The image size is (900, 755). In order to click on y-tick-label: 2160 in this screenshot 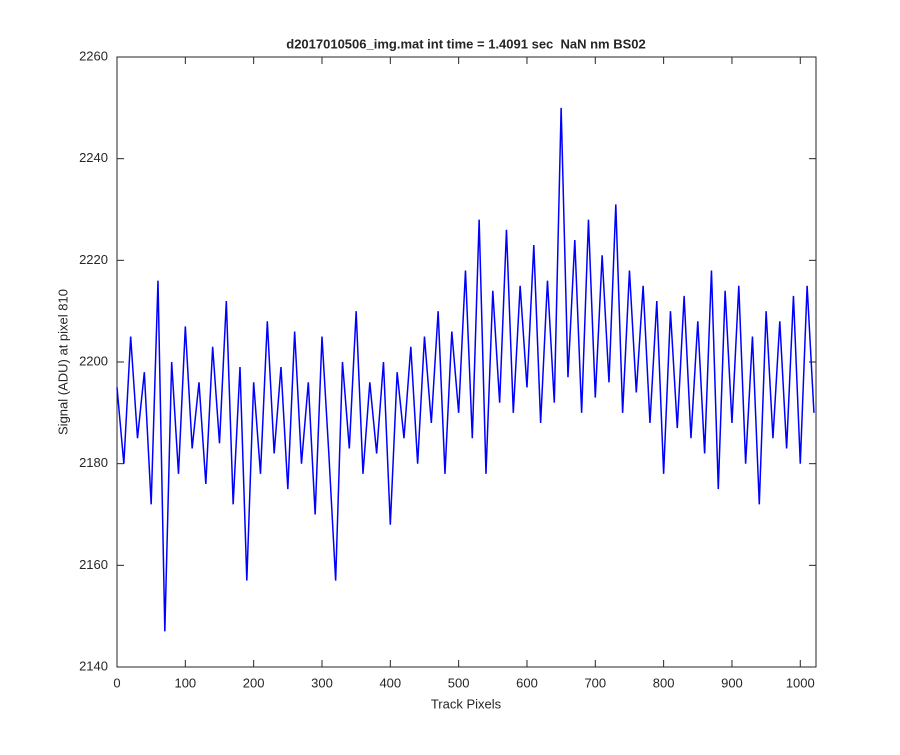, I will do `click(93, 564)`.